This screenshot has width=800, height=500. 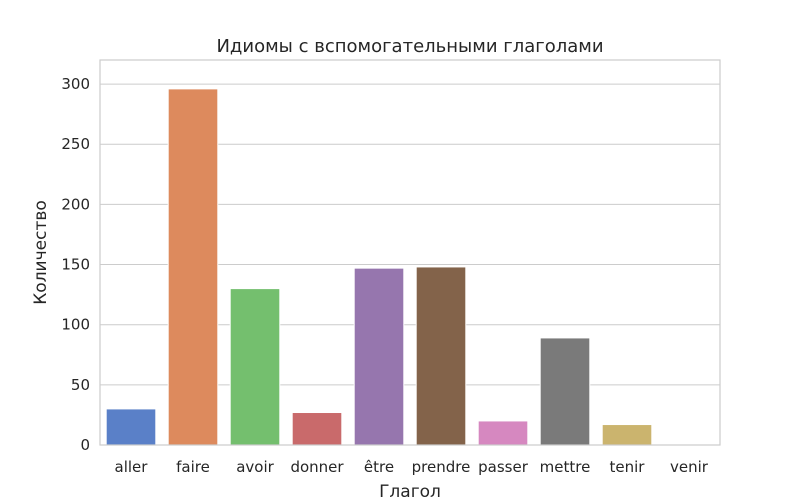 What do you see at coordinates (565, 391) in the screenshot?
I see `bar-mettre` at bounding box center [565, 391].